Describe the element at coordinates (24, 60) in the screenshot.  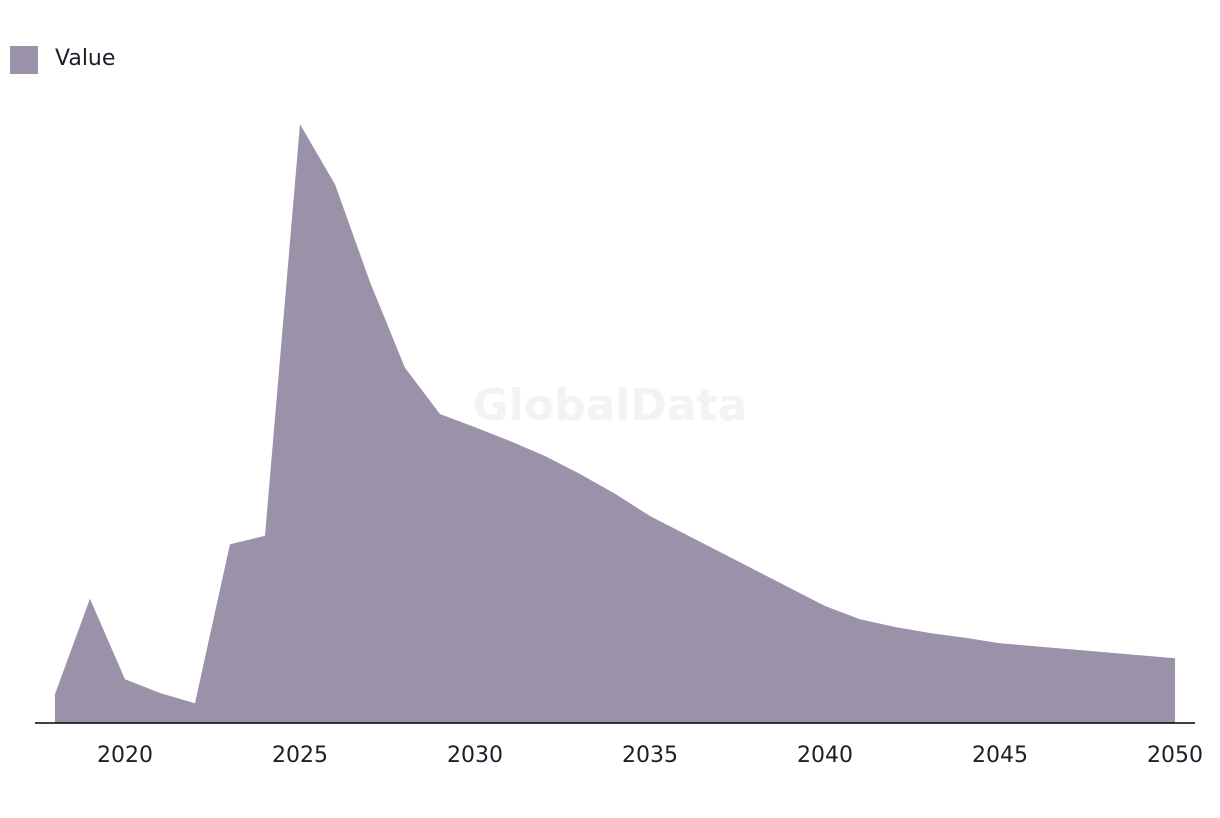
I see `legend-swatch` at that location.